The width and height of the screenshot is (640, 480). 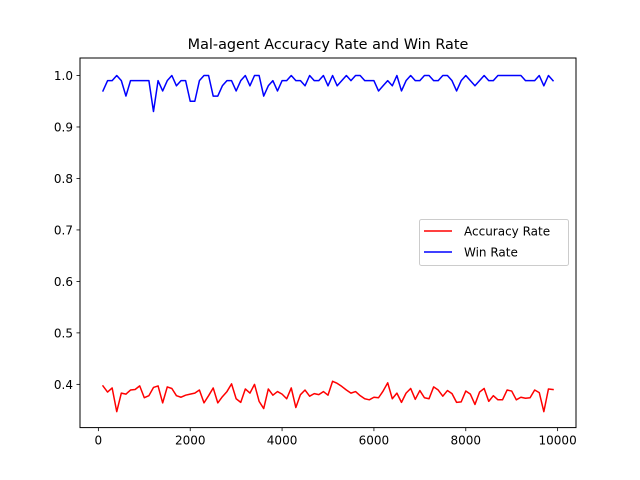 What do you see at coordinates (63, 179) in the screenshot?
I see `y-tick-label: 0.8` at bounding box center [63, 179].